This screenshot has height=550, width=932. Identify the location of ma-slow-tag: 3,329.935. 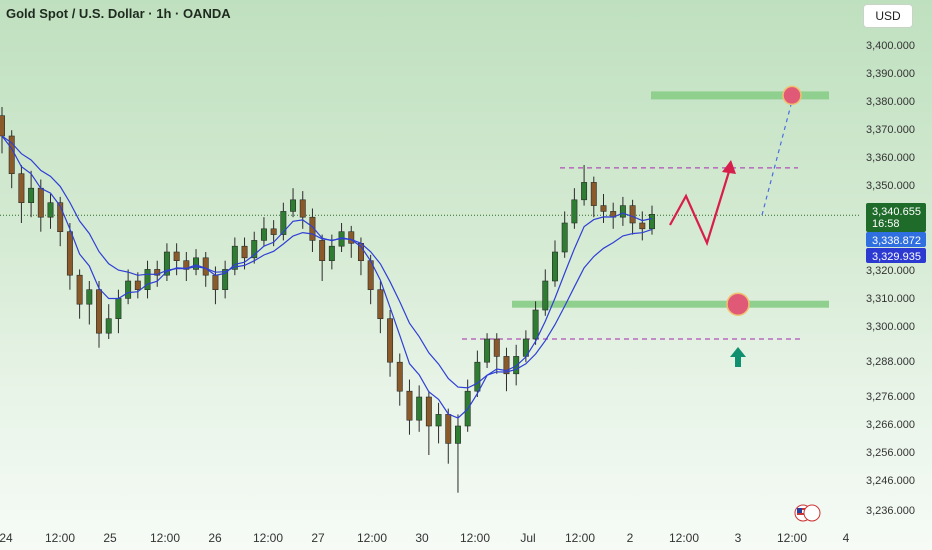
(896, 255).